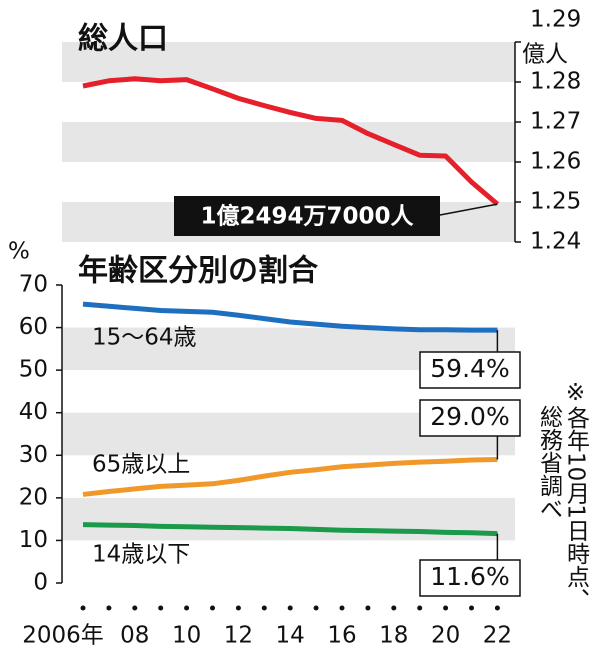 Image resolution: width=600 pixels, height=657 pixels. Describe the element at coordinates (577, 495) in the screenshot. I see `note: ※各年10月1日時点、` at that location.